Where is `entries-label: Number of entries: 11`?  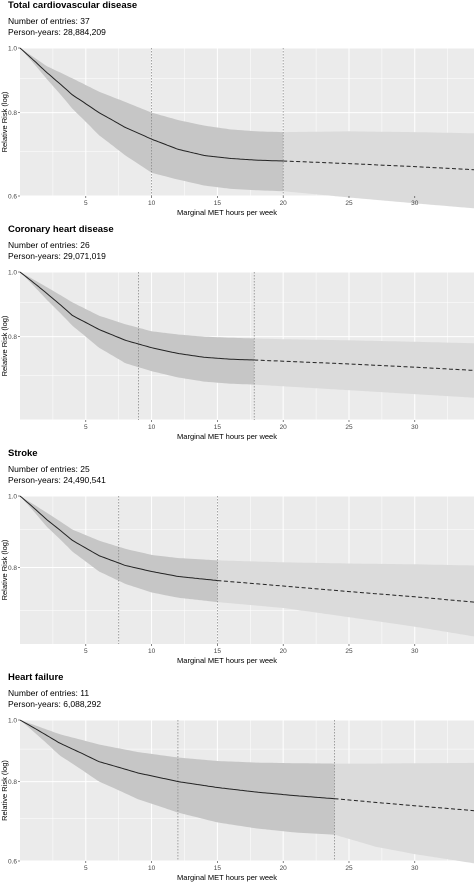
entries-label: Number of entries: 11 is located at coordinates (49, 693).